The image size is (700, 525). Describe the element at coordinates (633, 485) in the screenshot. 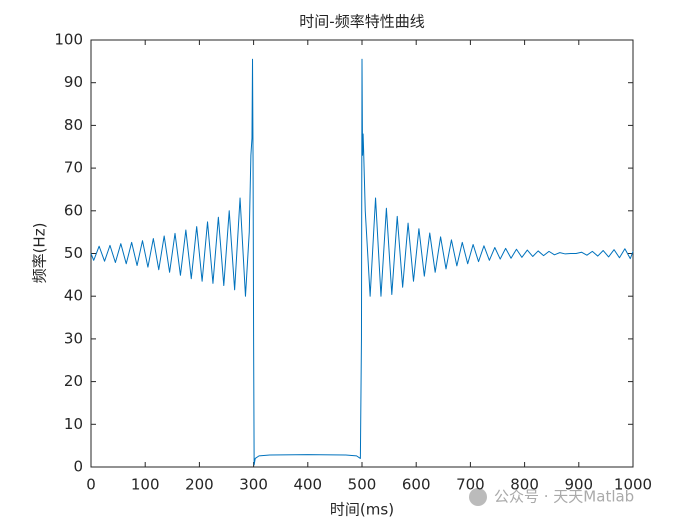

I see `x-tick-label: 1000` at that location.